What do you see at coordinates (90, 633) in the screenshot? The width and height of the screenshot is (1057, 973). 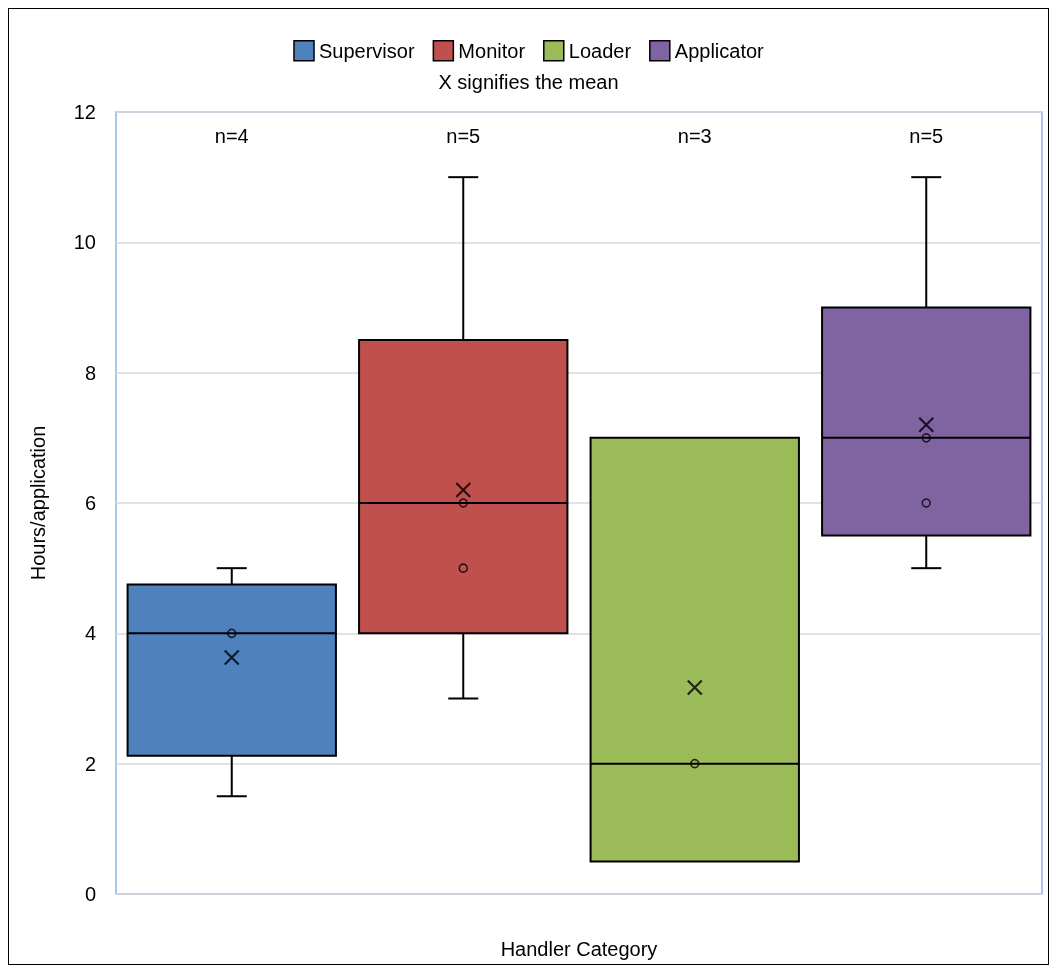 I see `y-tick-label: 4` at bounding box center [90, 633].